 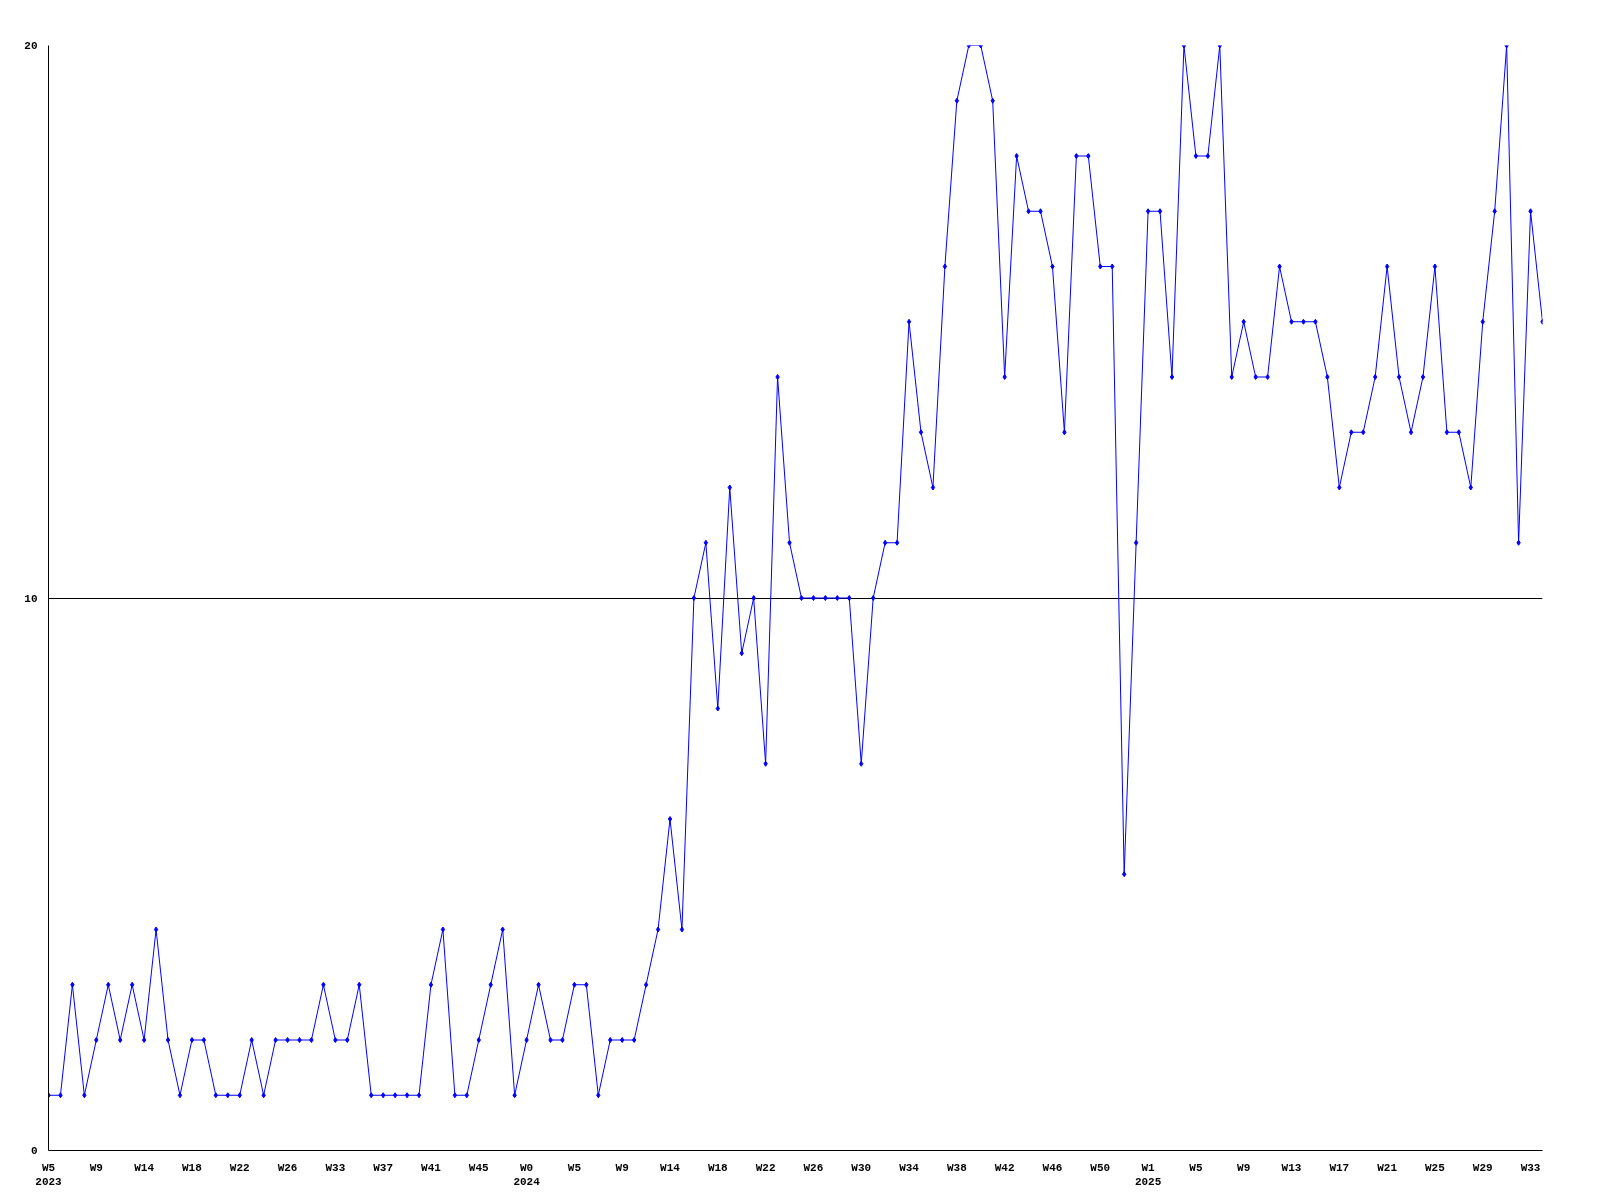 What do you see at coordinates (1482, 1167) in the screenshot?
I see `x-tick-label: W29` at bounding box center [1482, 1167].